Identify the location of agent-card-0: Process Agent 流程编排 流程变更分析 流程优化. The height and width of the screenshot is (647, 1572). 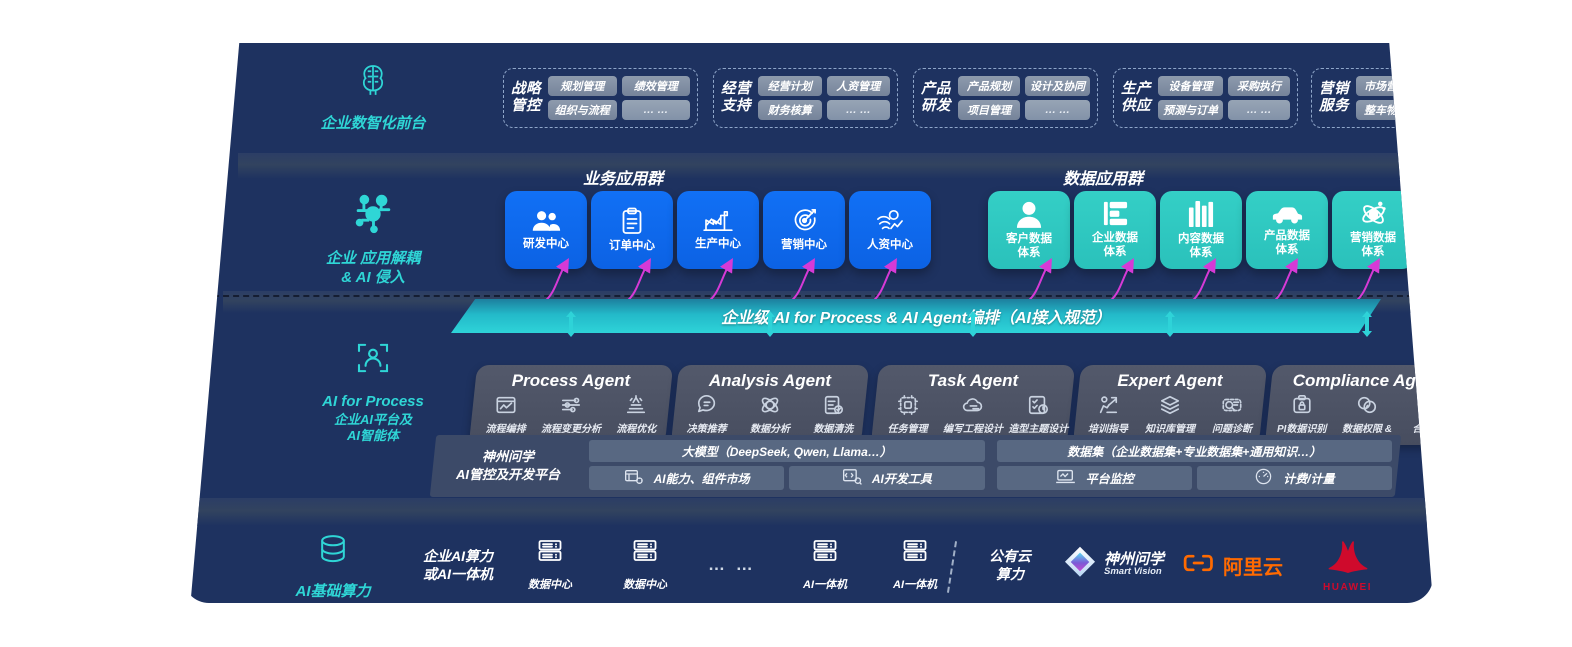
(571, 405).